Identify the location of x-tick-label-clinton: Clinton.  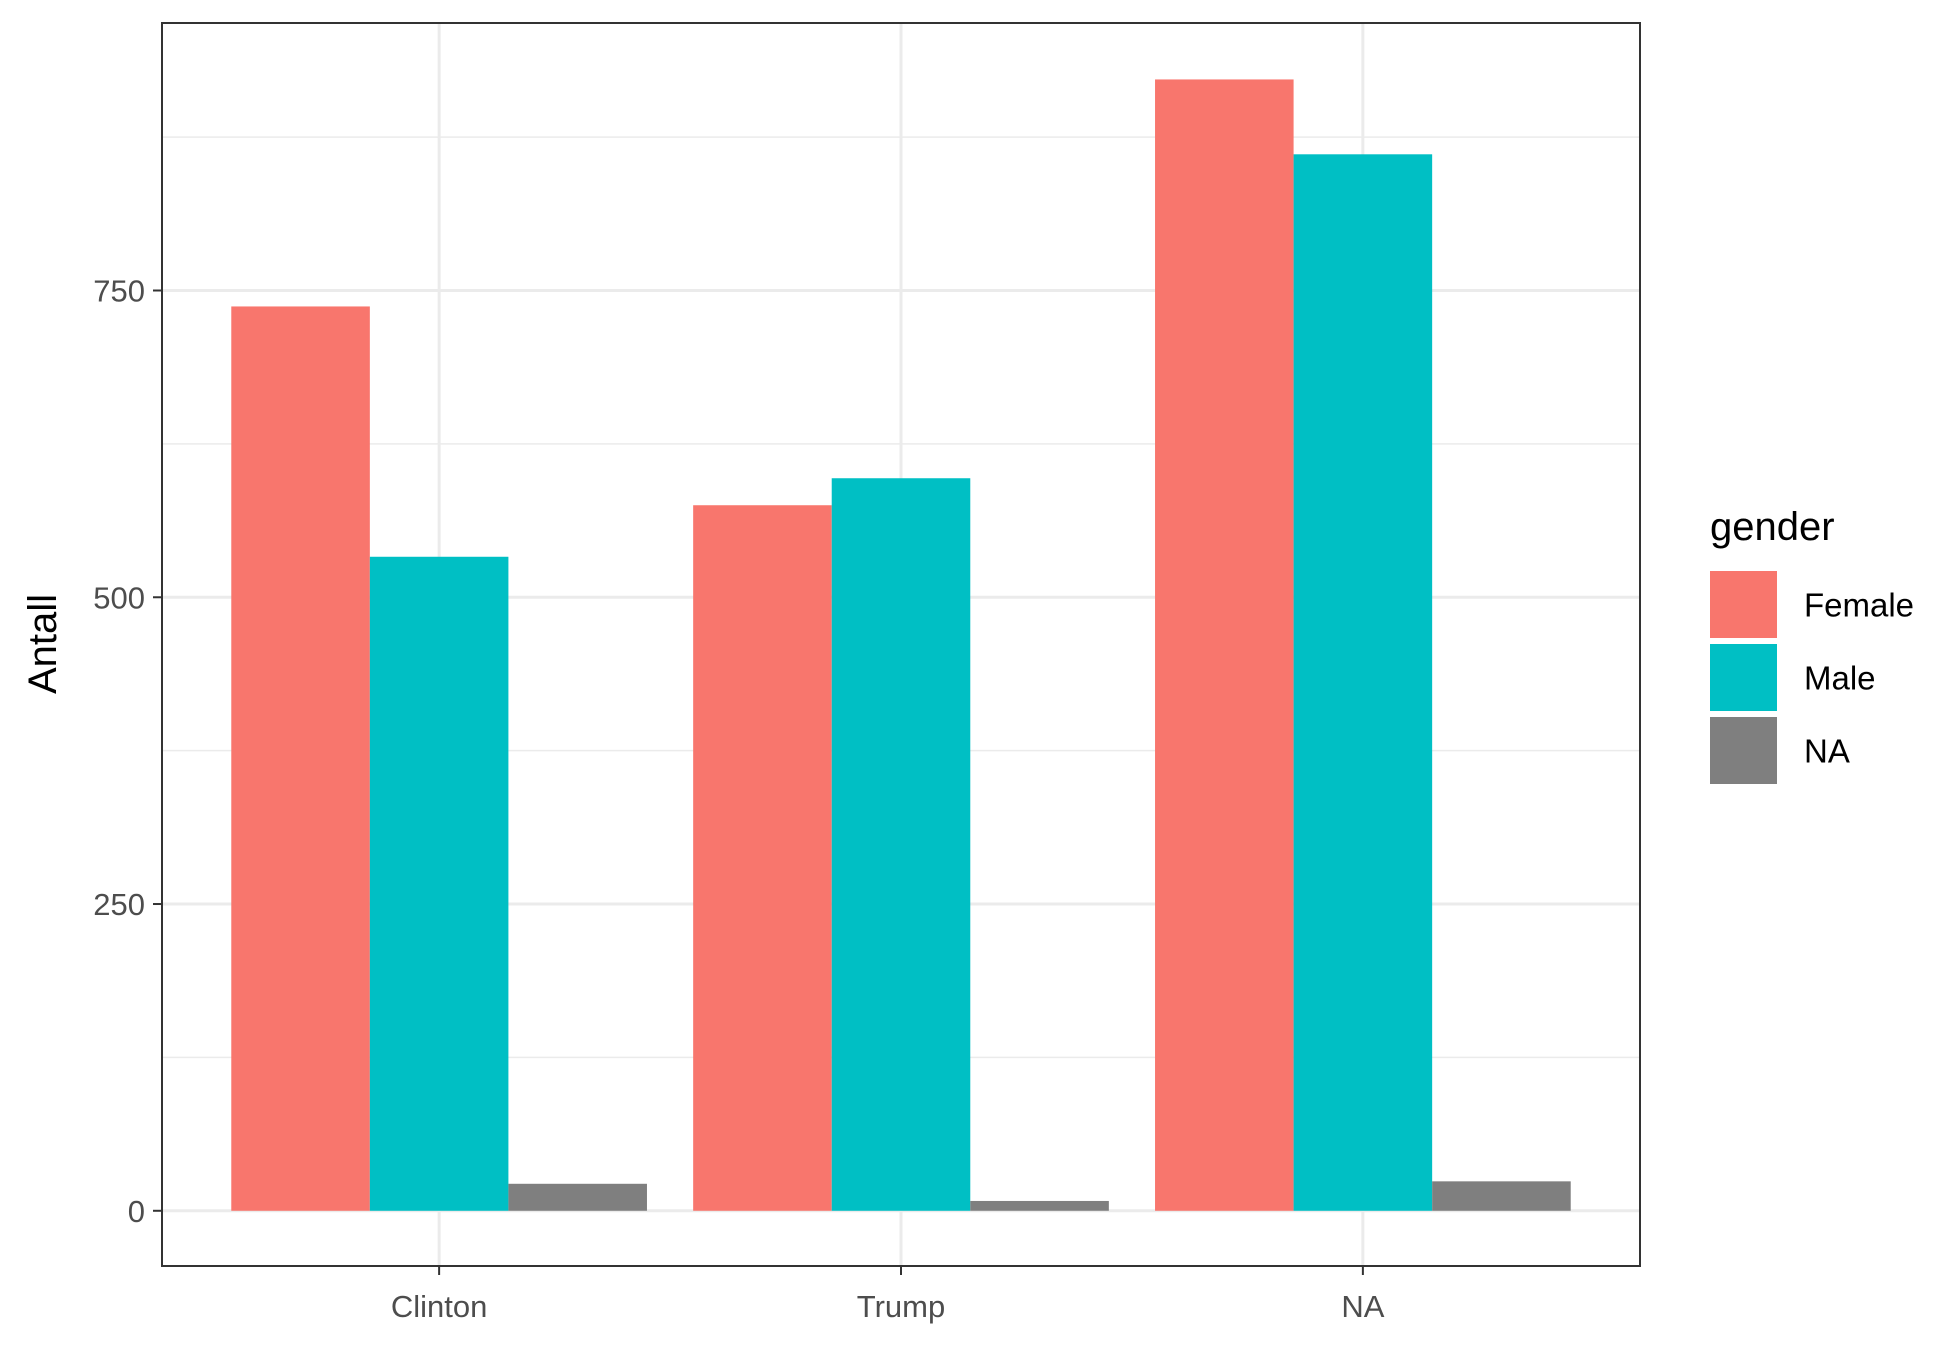
(439, 1306).